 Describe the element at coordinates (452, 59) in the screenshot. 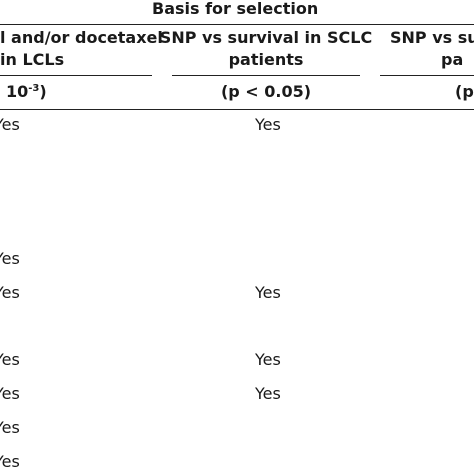

I see `col3-header-line2: pa` at that location.